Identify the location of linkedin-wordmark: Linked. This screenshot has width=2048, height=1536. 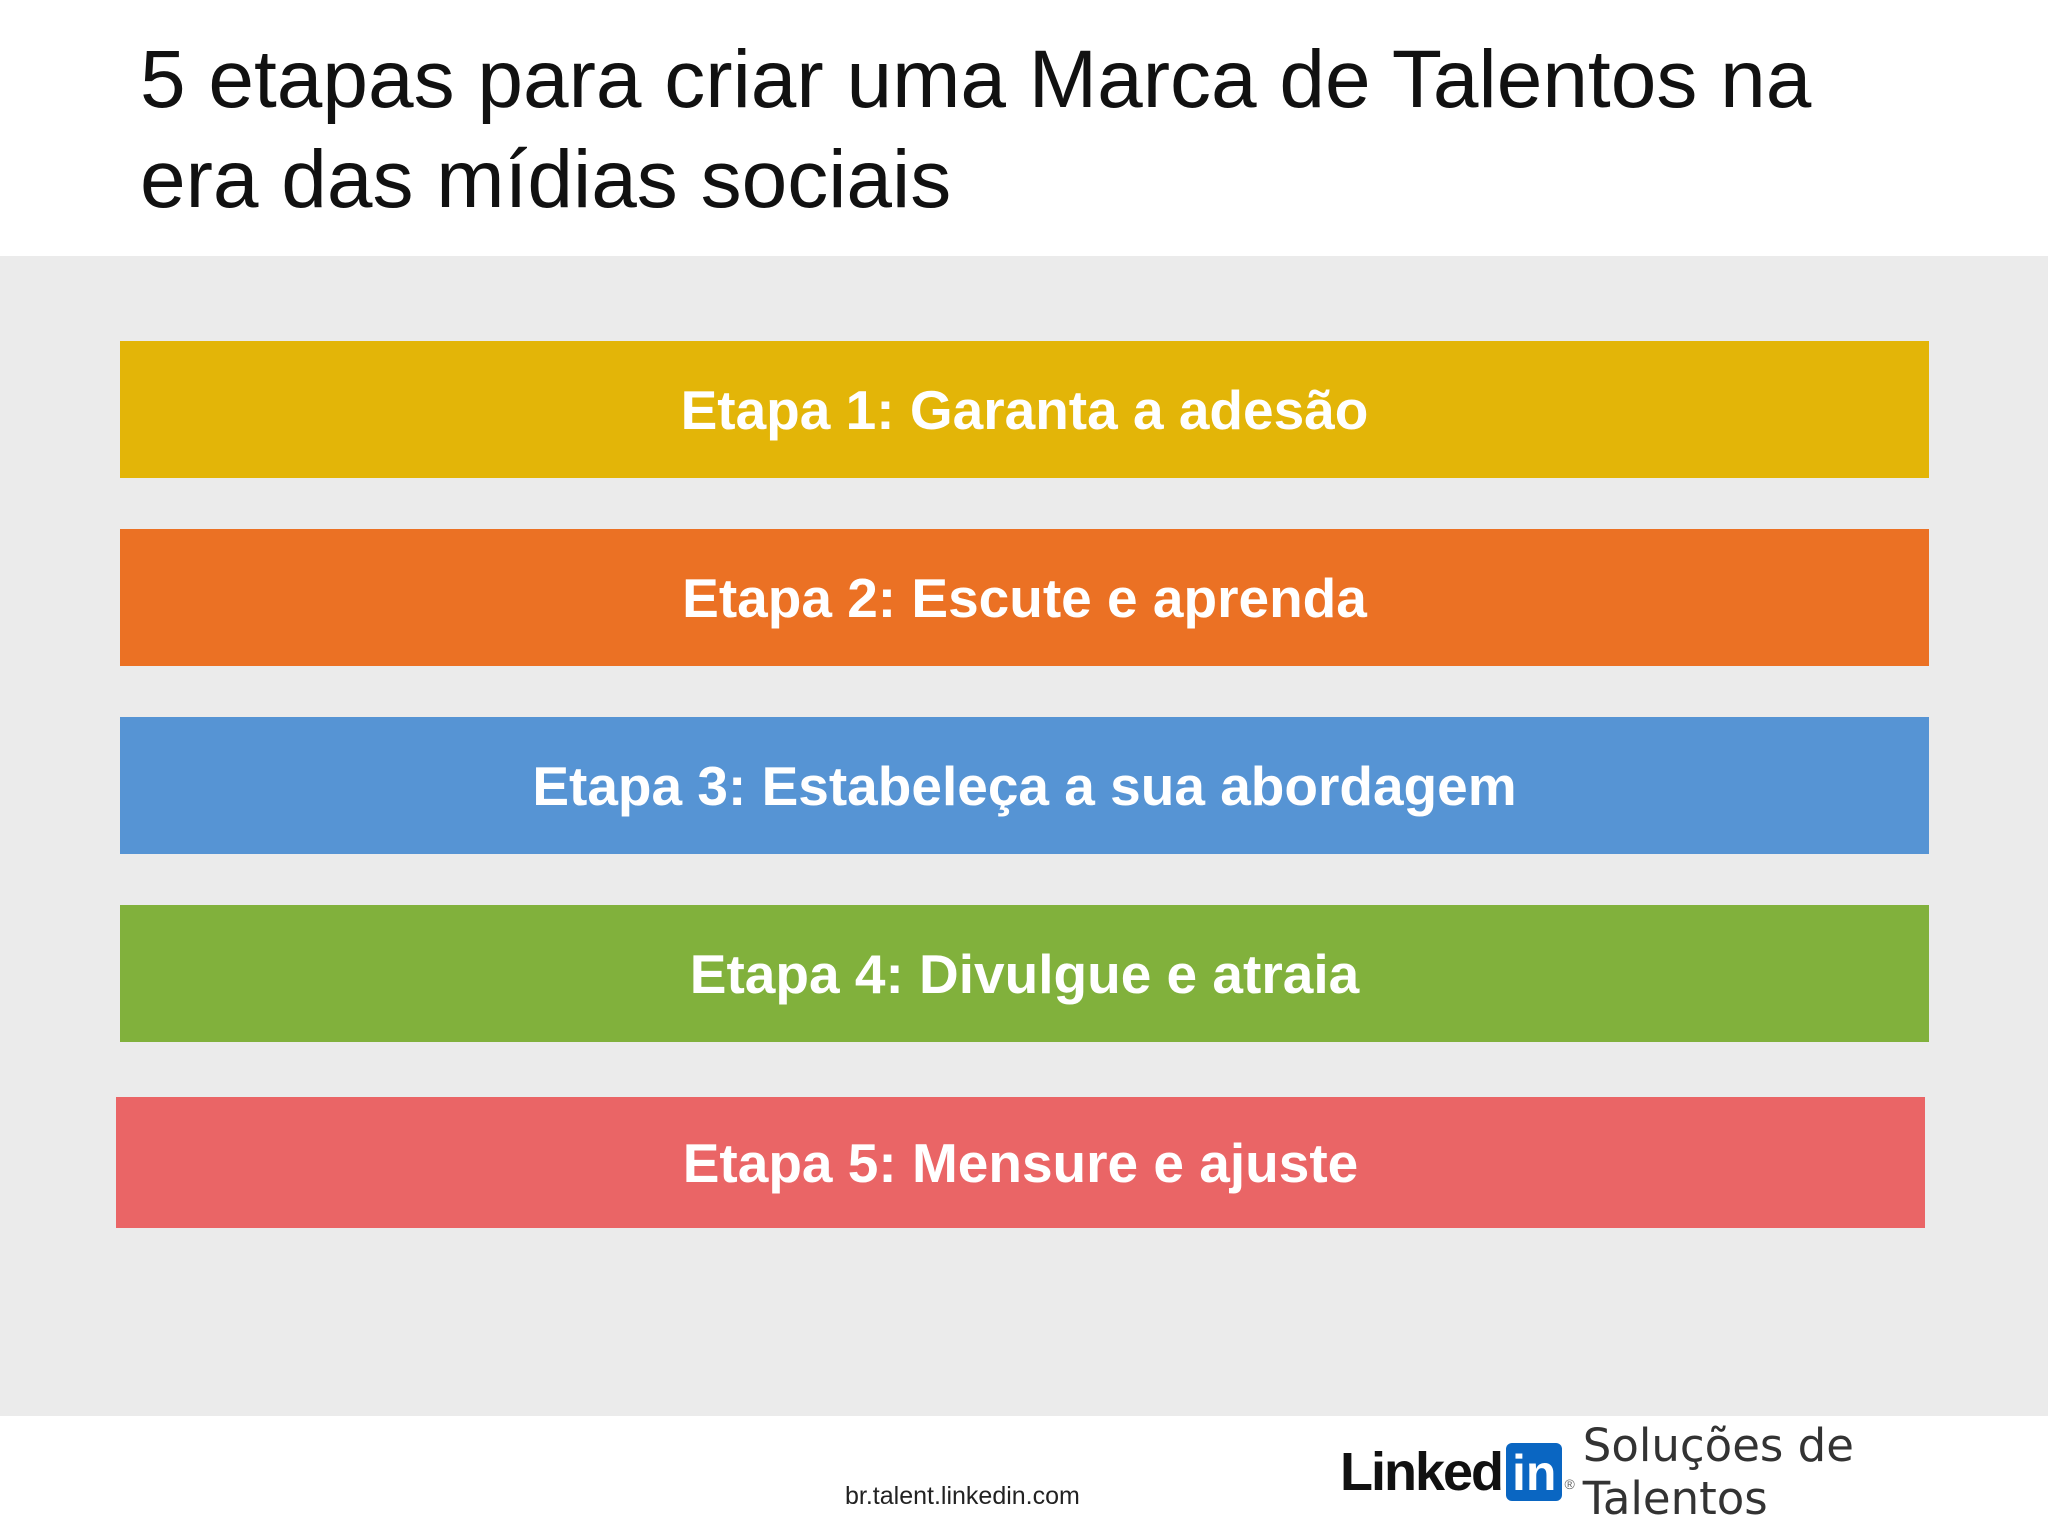
(1422, 1472).